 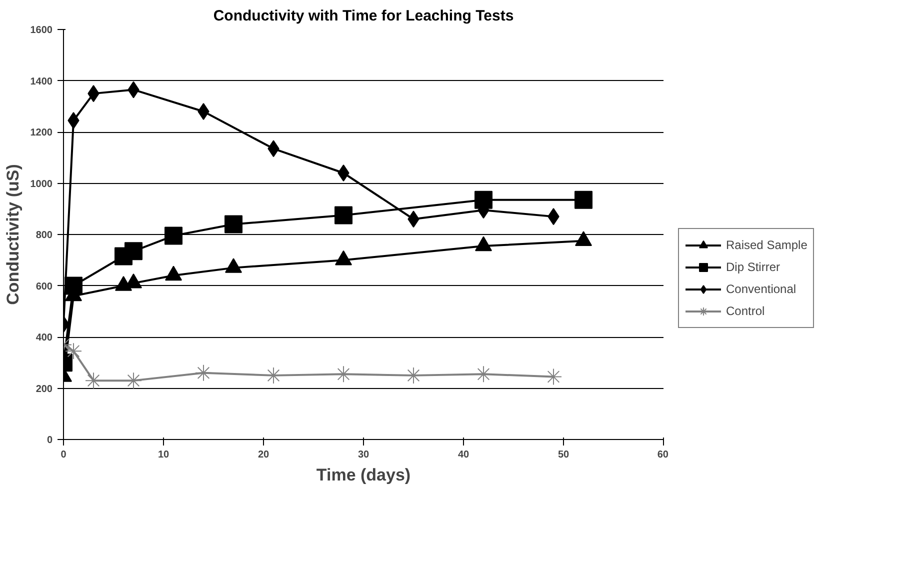 I want to click on y-tick-label: 200, so click(x=44, y=389).